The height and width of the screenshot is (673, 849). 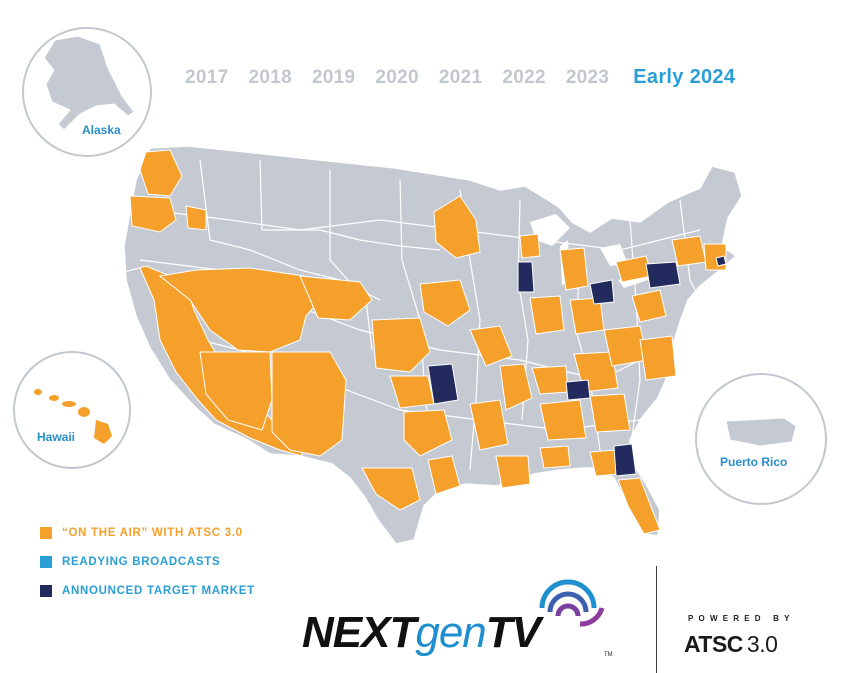 What do you see at coordinates (550, 230) in the screenshot?
I see `lake-superior` at bounding box center [550, 230].